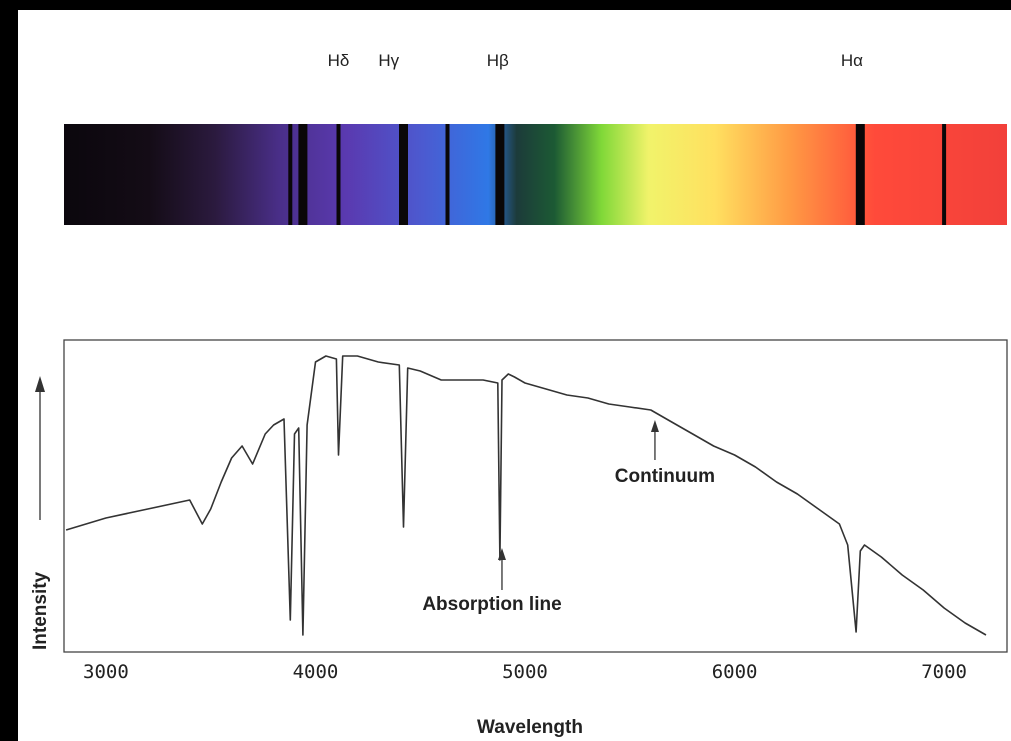  Describe the element at coordinates (654, 426) in the screenshot. I see `continuum-arrow-icon` at that location.